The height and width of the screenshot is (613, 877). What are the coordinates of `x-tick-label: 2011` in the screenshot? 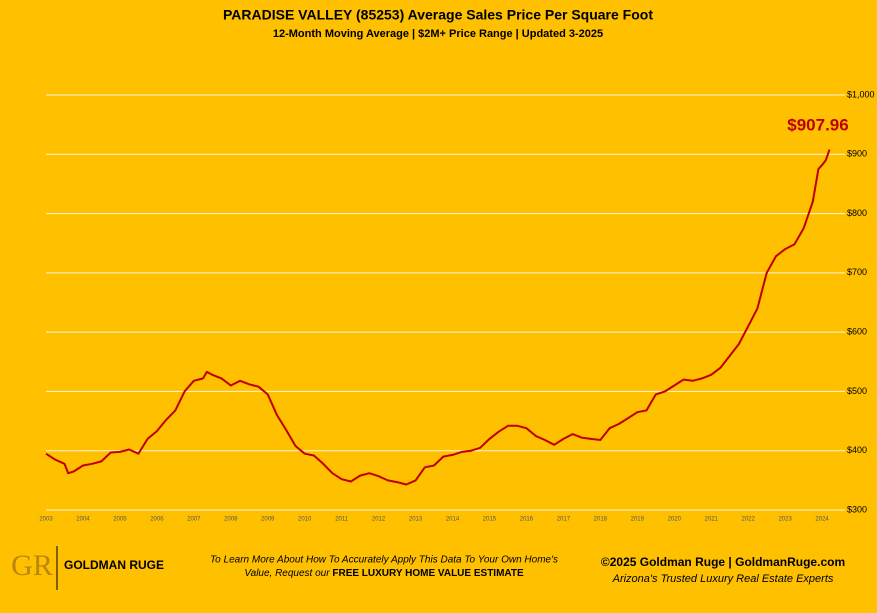 It's located at (342, 520).